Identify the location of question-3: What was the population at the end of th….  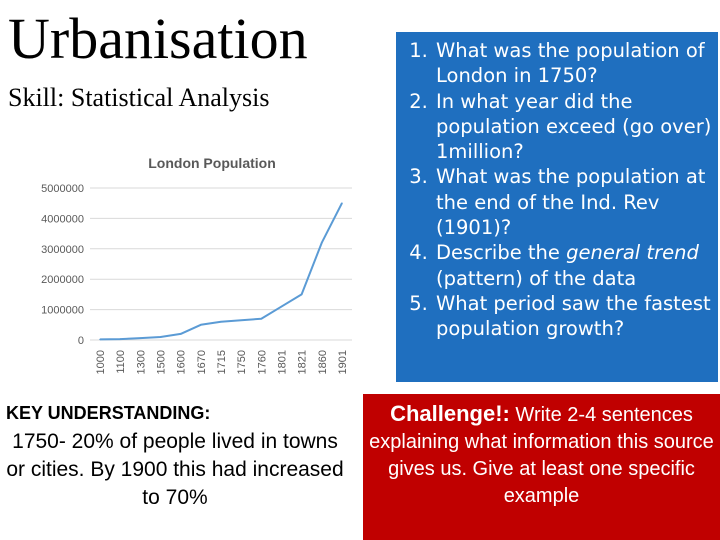
(573, 202).